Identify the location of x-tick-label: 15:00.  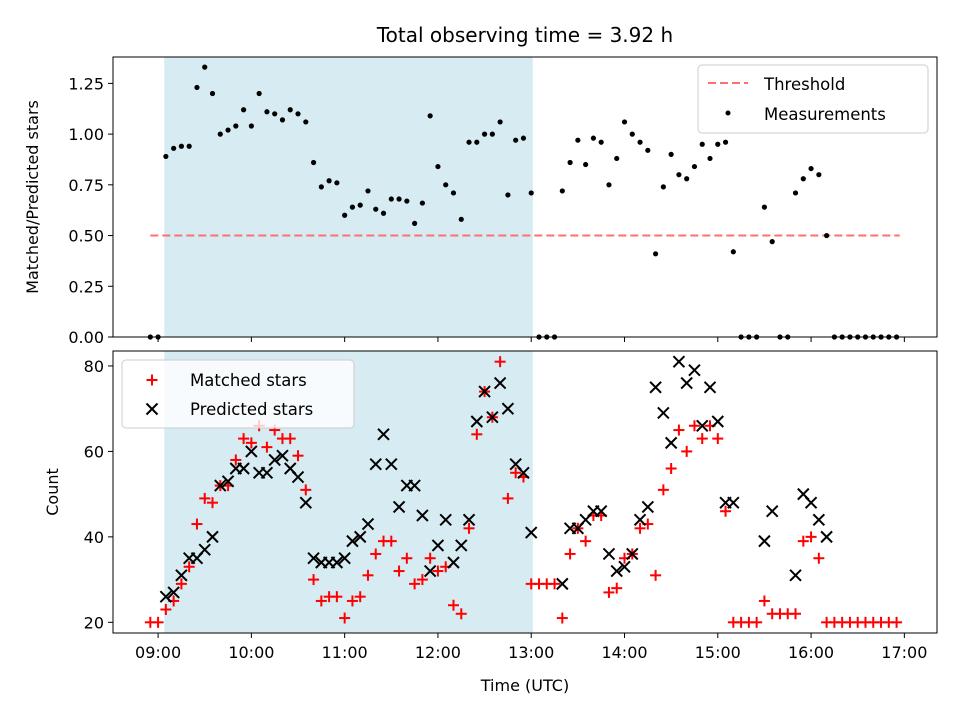
(718, 652).